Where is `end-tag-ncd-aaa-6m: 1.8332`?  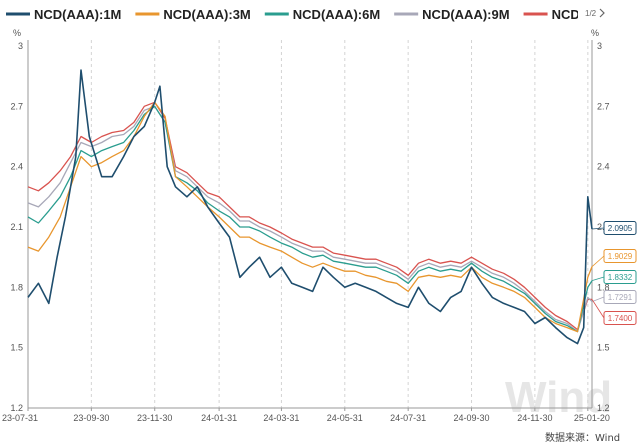 end-tag-ncd-aaa-6m: 1.8332 is located at coordinates (614, 277).